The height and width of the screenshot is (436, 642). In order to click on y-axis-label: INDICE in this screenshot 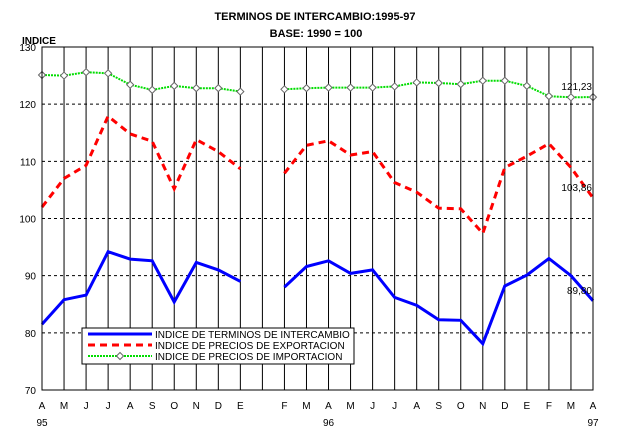, I will do `click(39, 41)`.